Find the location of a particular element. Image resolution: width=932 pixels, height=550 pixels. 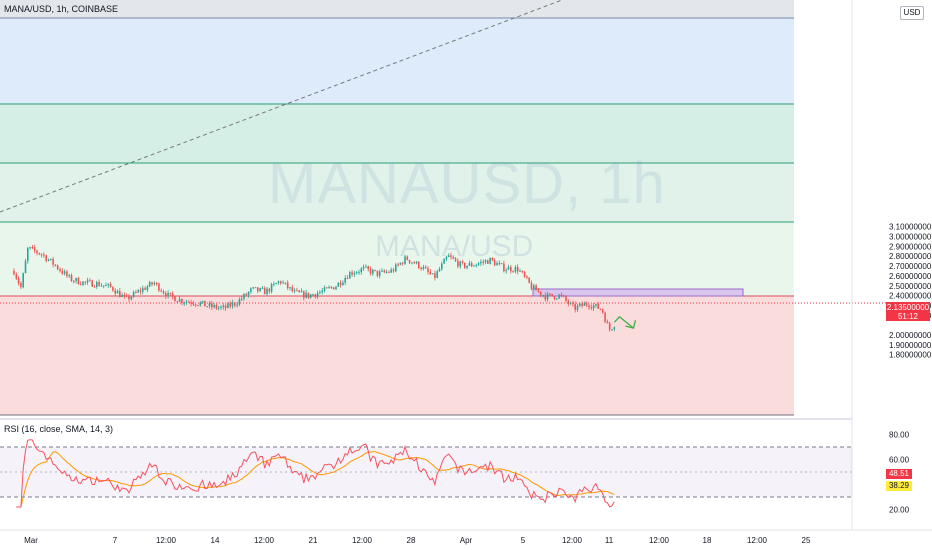

projection-arrow is located at coordinates (625, 322).